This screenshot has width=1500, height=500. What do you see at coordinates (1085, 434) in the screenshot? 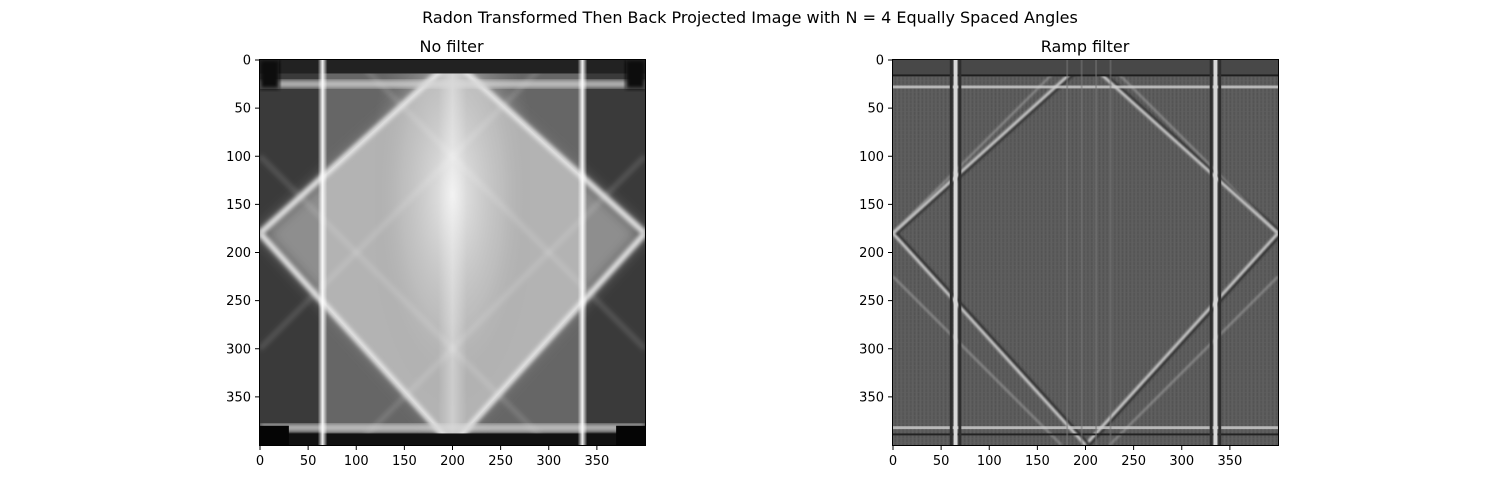
I see `bottom-dark-line` at bounding box center [1085, 434].